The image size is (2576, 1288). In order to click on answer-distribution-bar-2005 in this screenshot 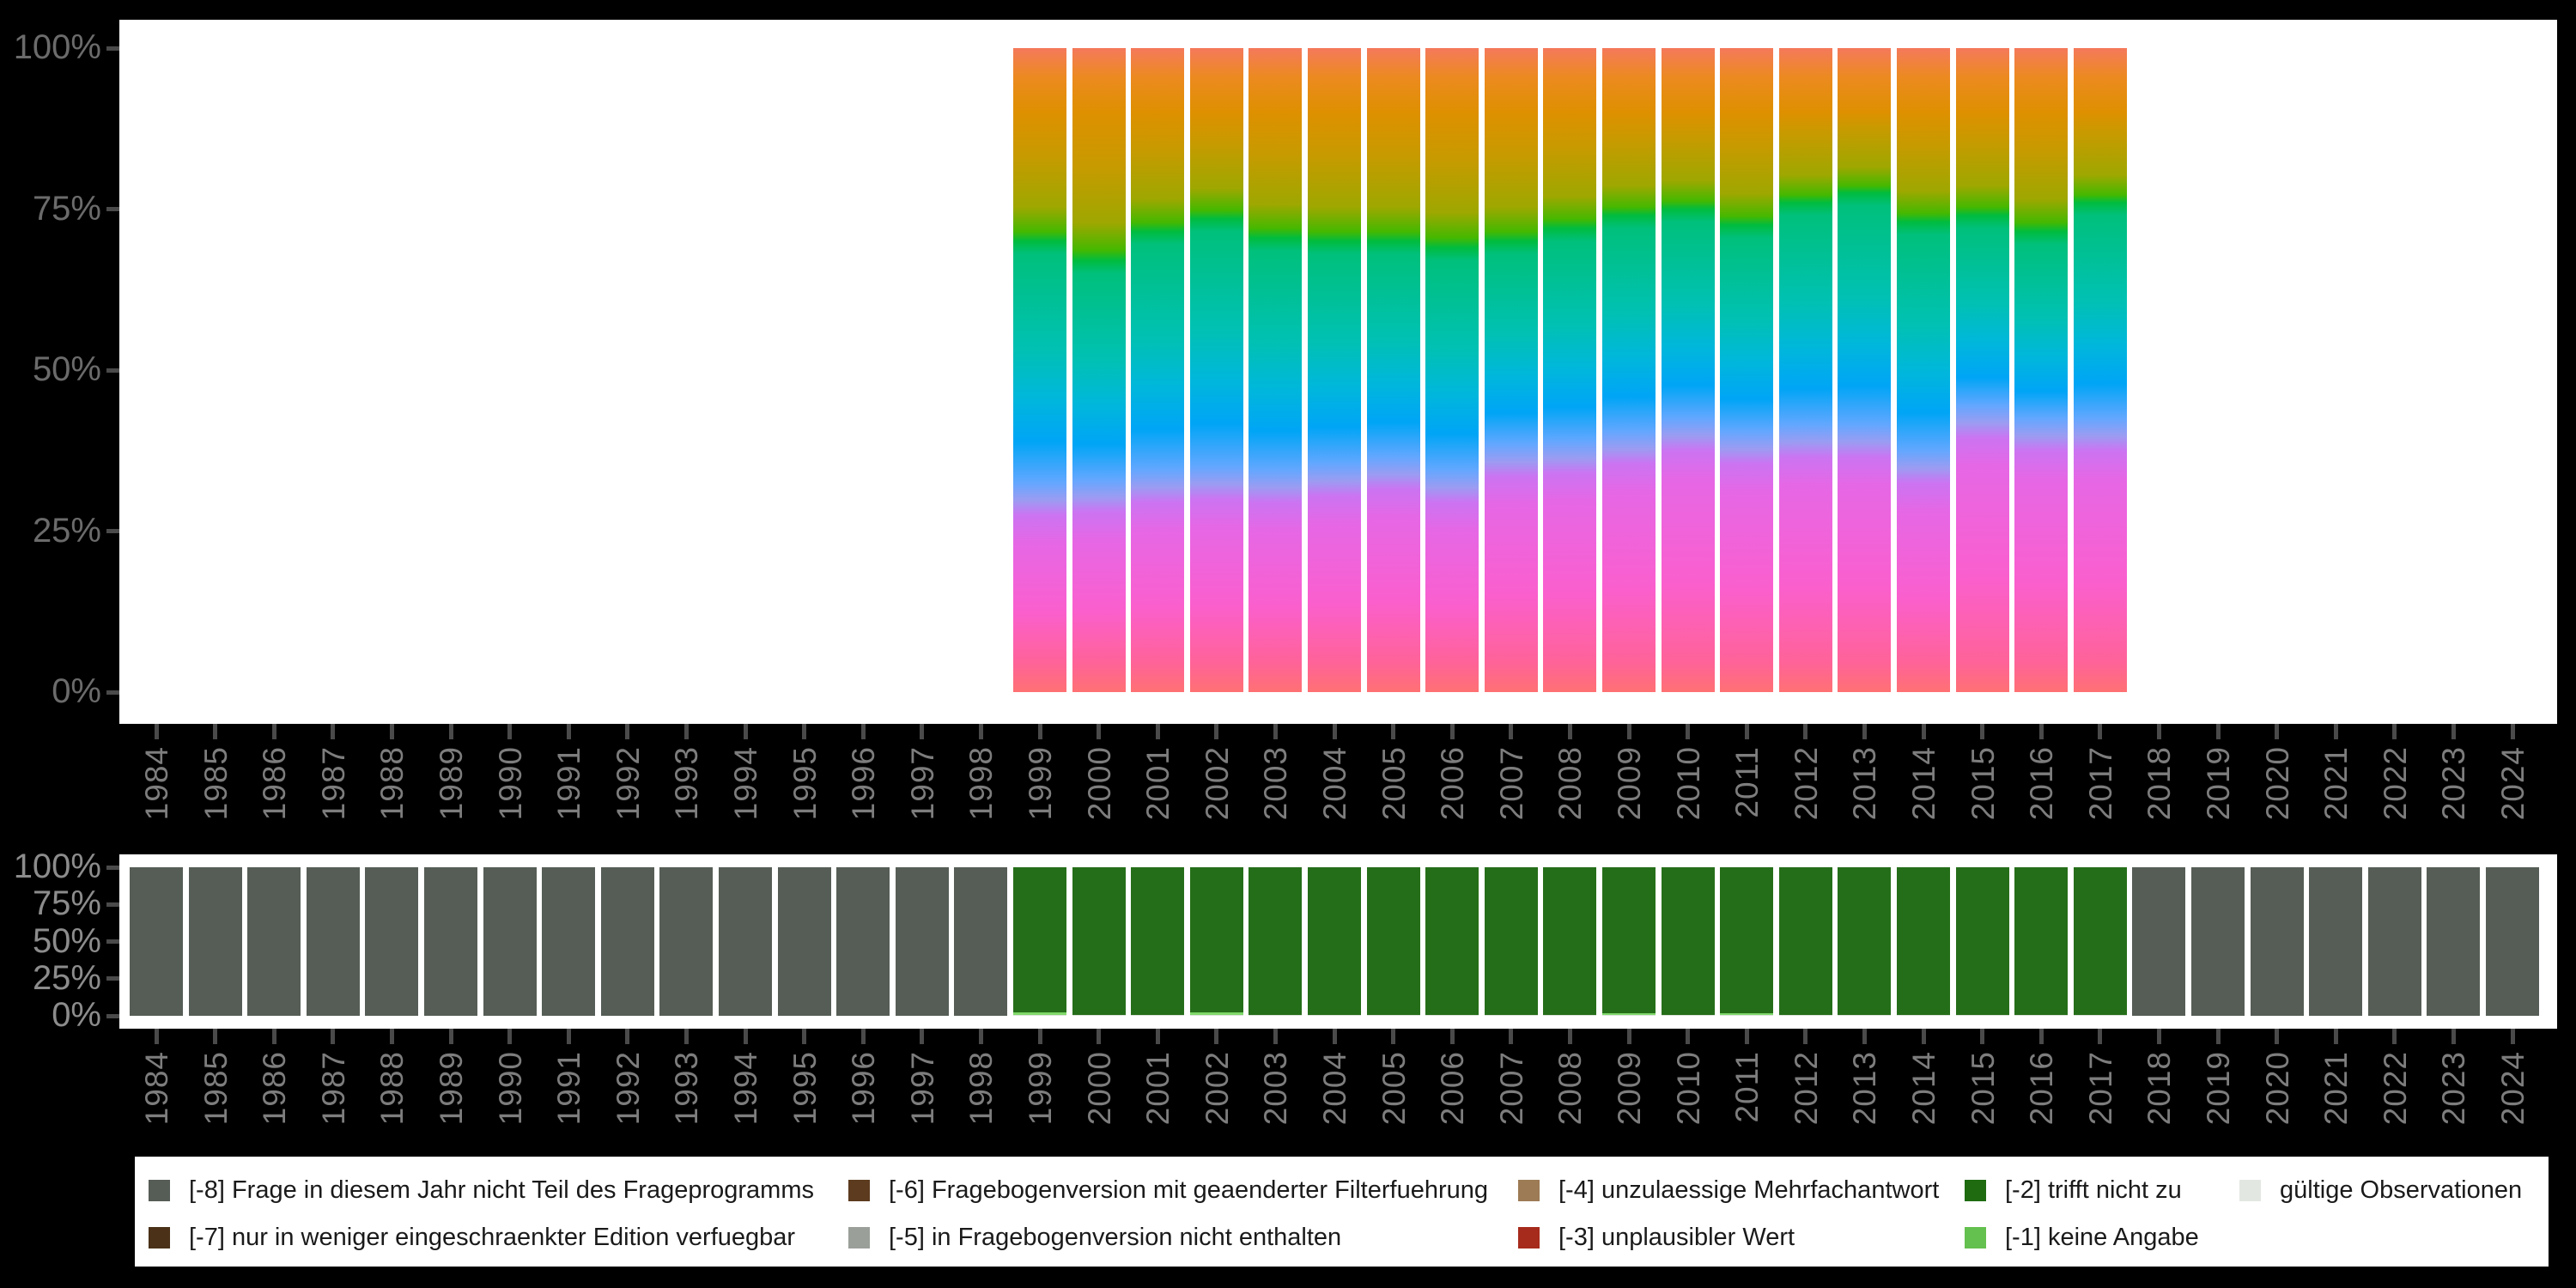, I will do `click(1393, 370)`.